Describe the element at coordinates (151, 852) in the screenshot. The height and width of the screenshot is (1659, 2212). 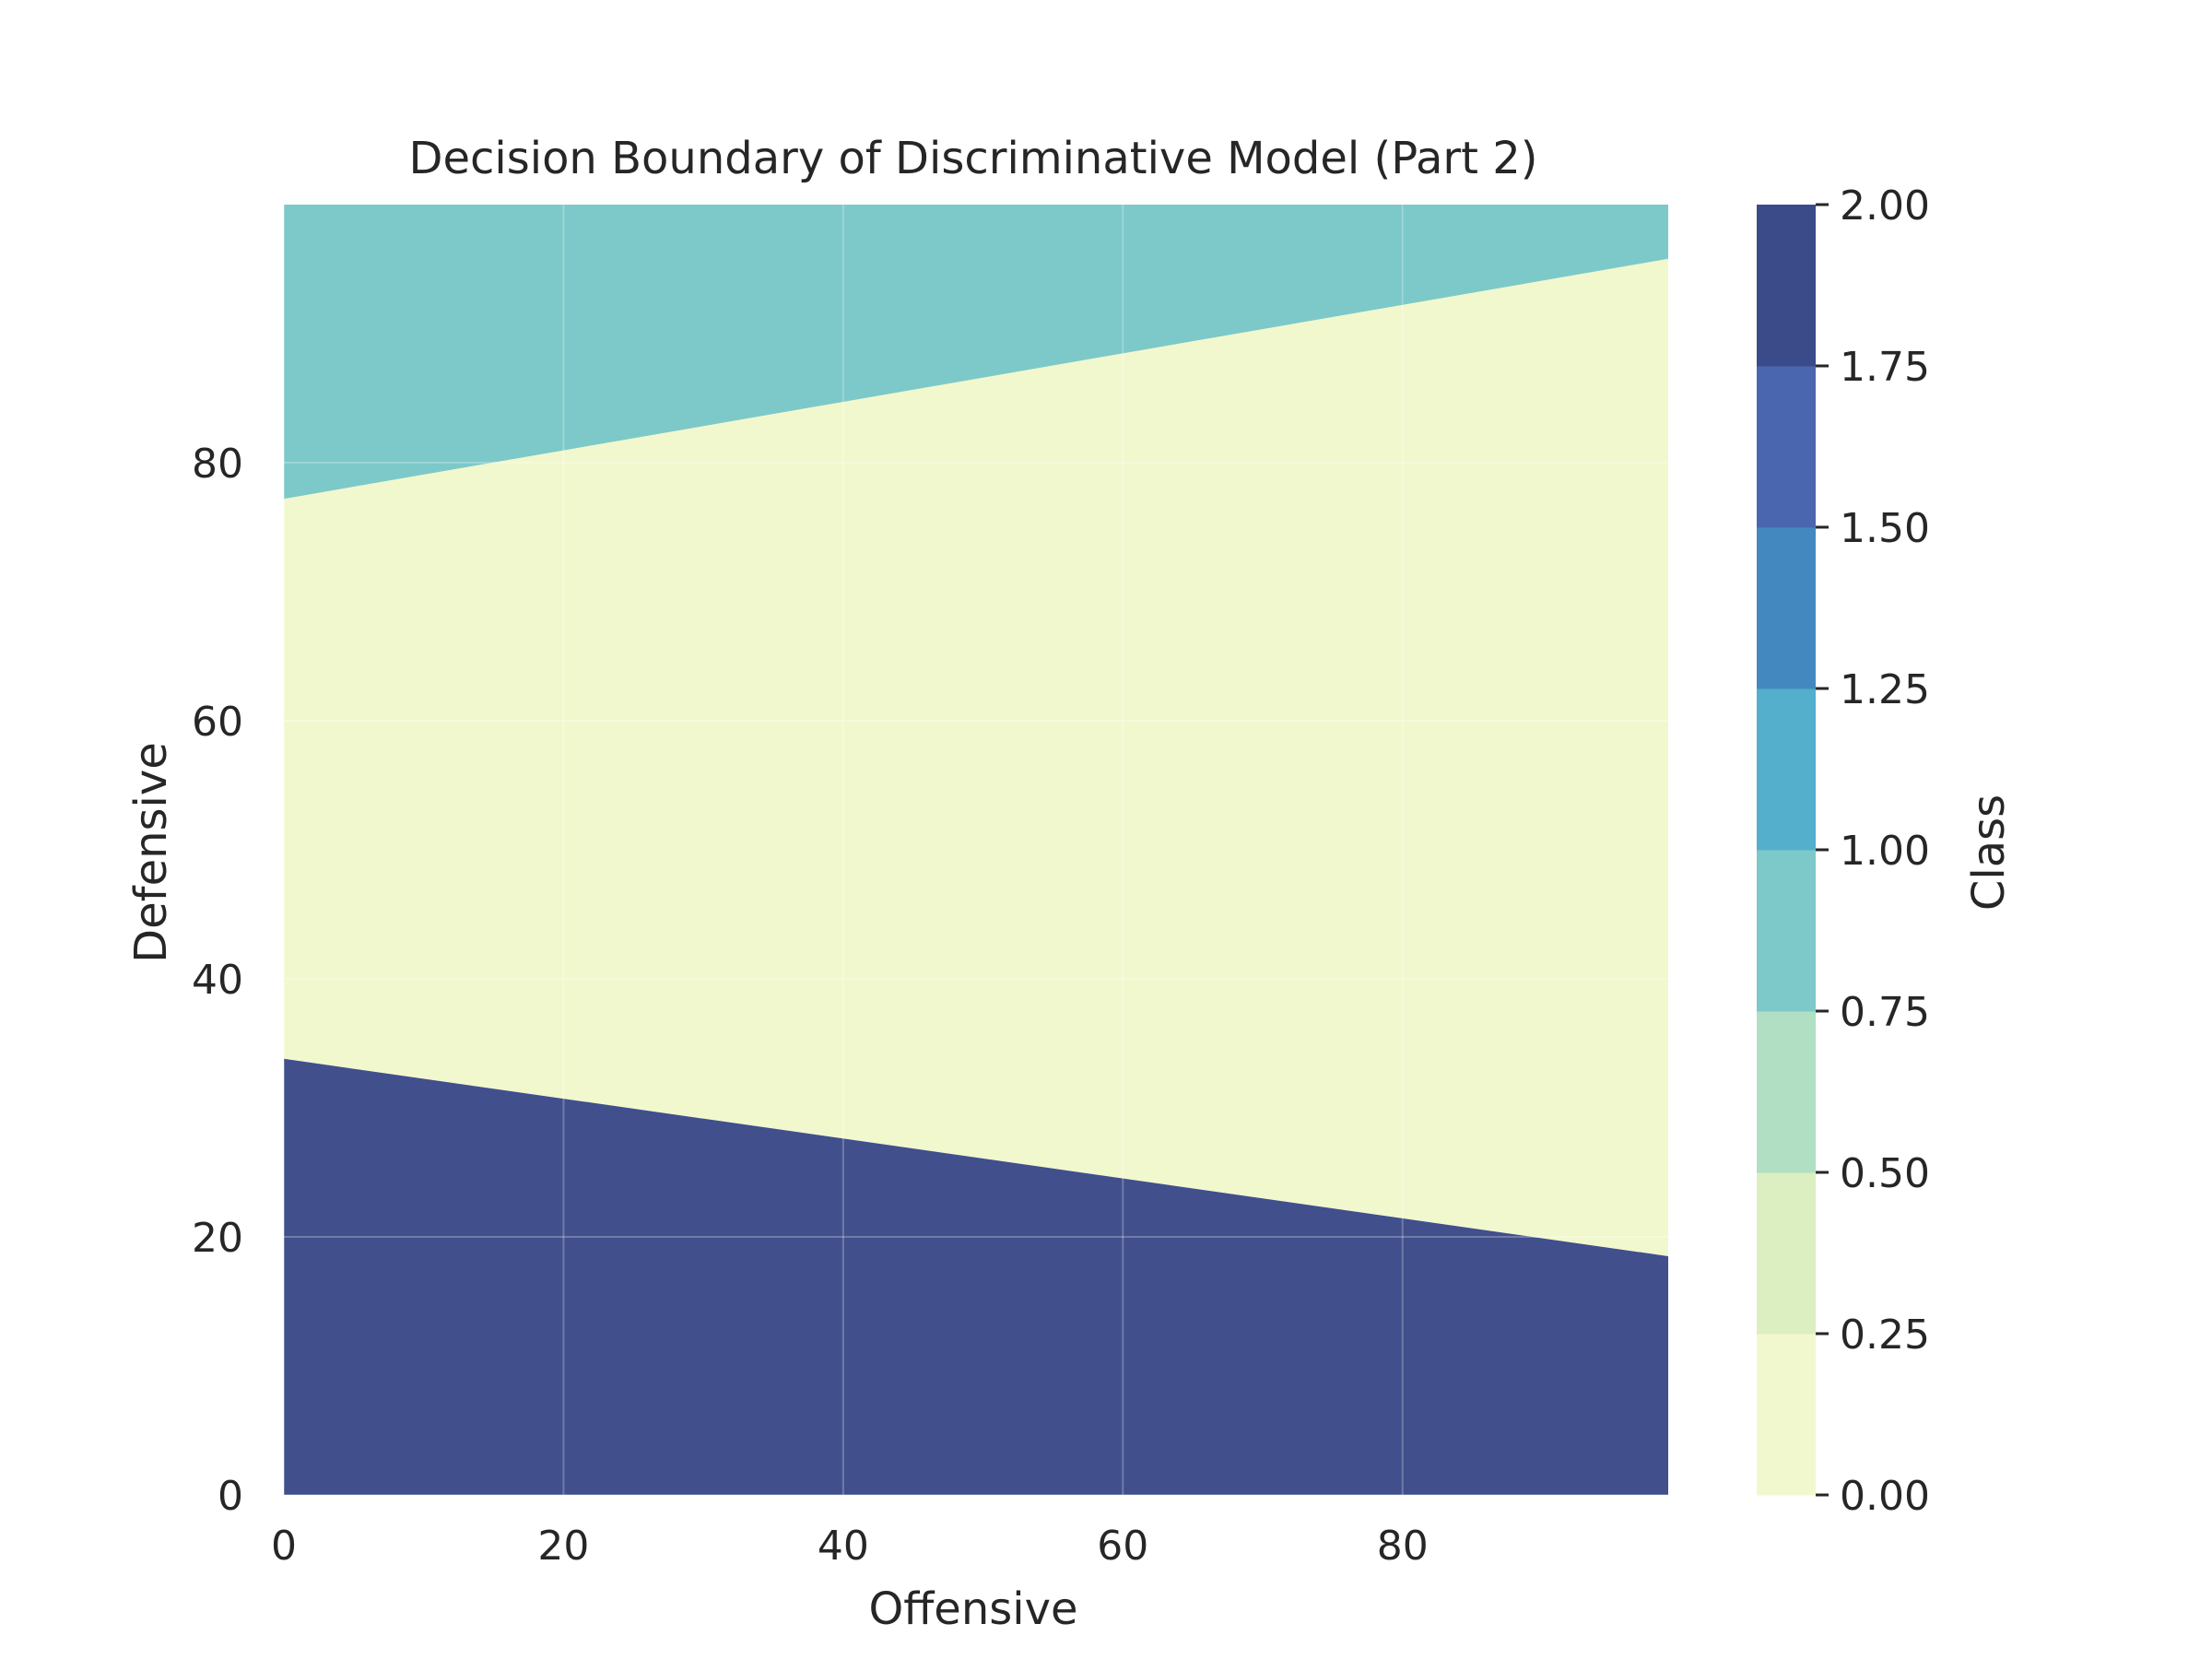
I see `y-axis-label: Defensive` at that location.